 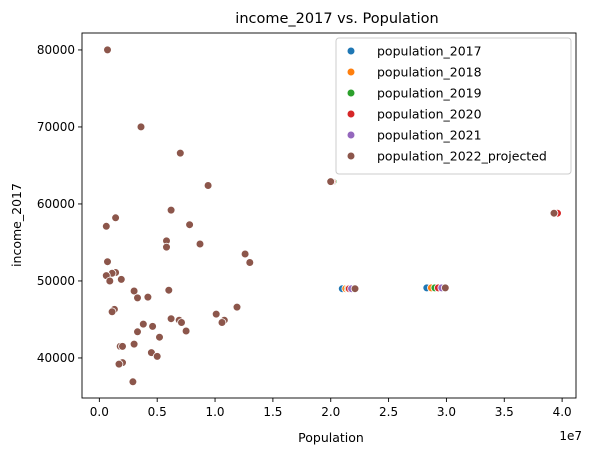 What do you see at coordinates (562, 412) in the screenshot?
I see `x-tick-label: 4.0` at bounding box center [562, 412].